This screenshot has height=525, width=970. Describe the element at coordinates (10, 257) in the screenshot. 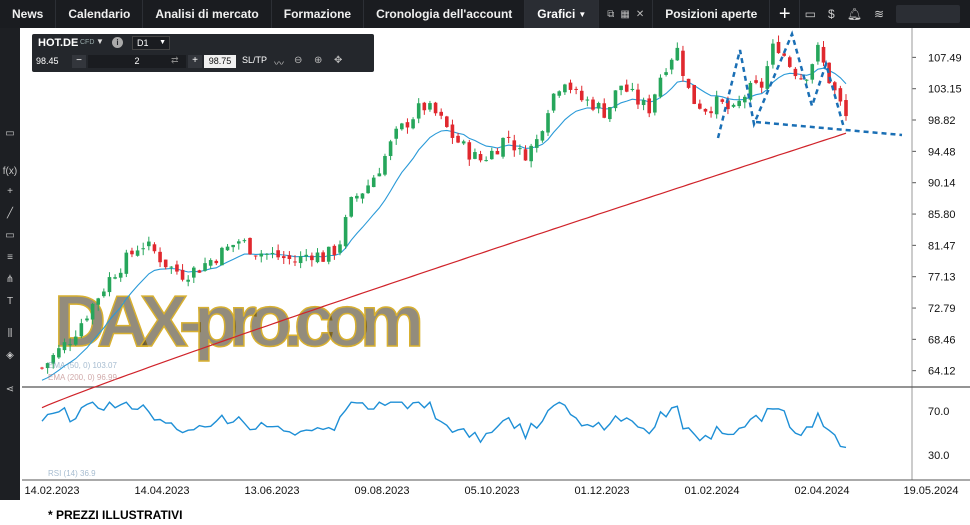

I see `fibonacci-icon: ≡` at that location.